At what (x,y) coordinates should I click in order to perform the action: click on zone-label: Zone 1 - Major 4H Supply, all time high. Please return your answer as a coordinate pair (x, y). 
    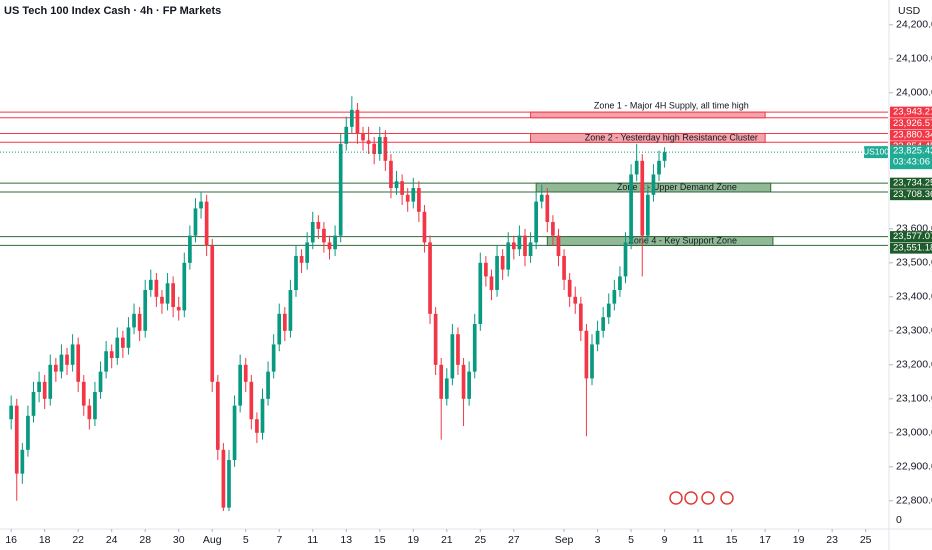
    Looking at the image, I should click on (671, 106).